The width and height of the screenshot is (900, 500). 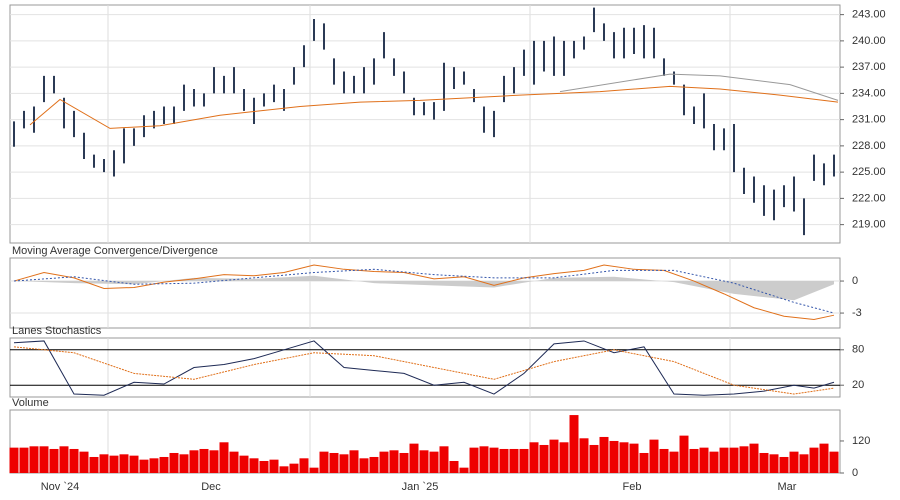 I want to click on y-tick-label: 120, so click(x=861, y=441).